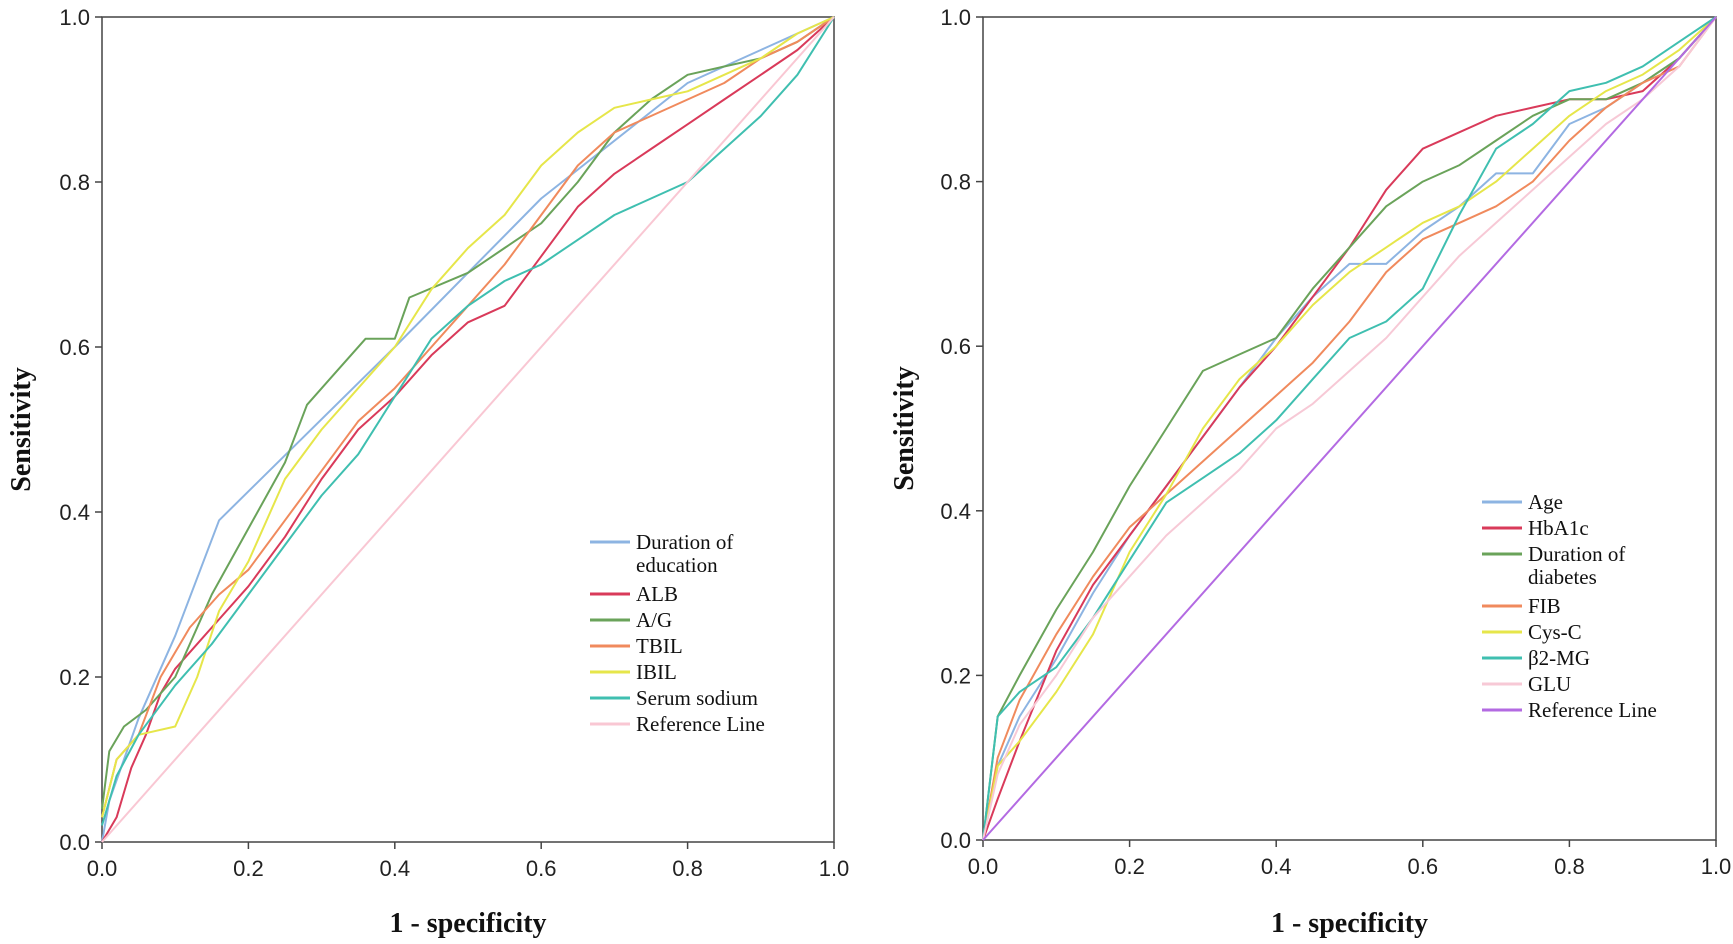 Image resolution: width=1733 pixels, height=944 pixels. I want to click on legend-label: Cys-C, so click(1555, 632).